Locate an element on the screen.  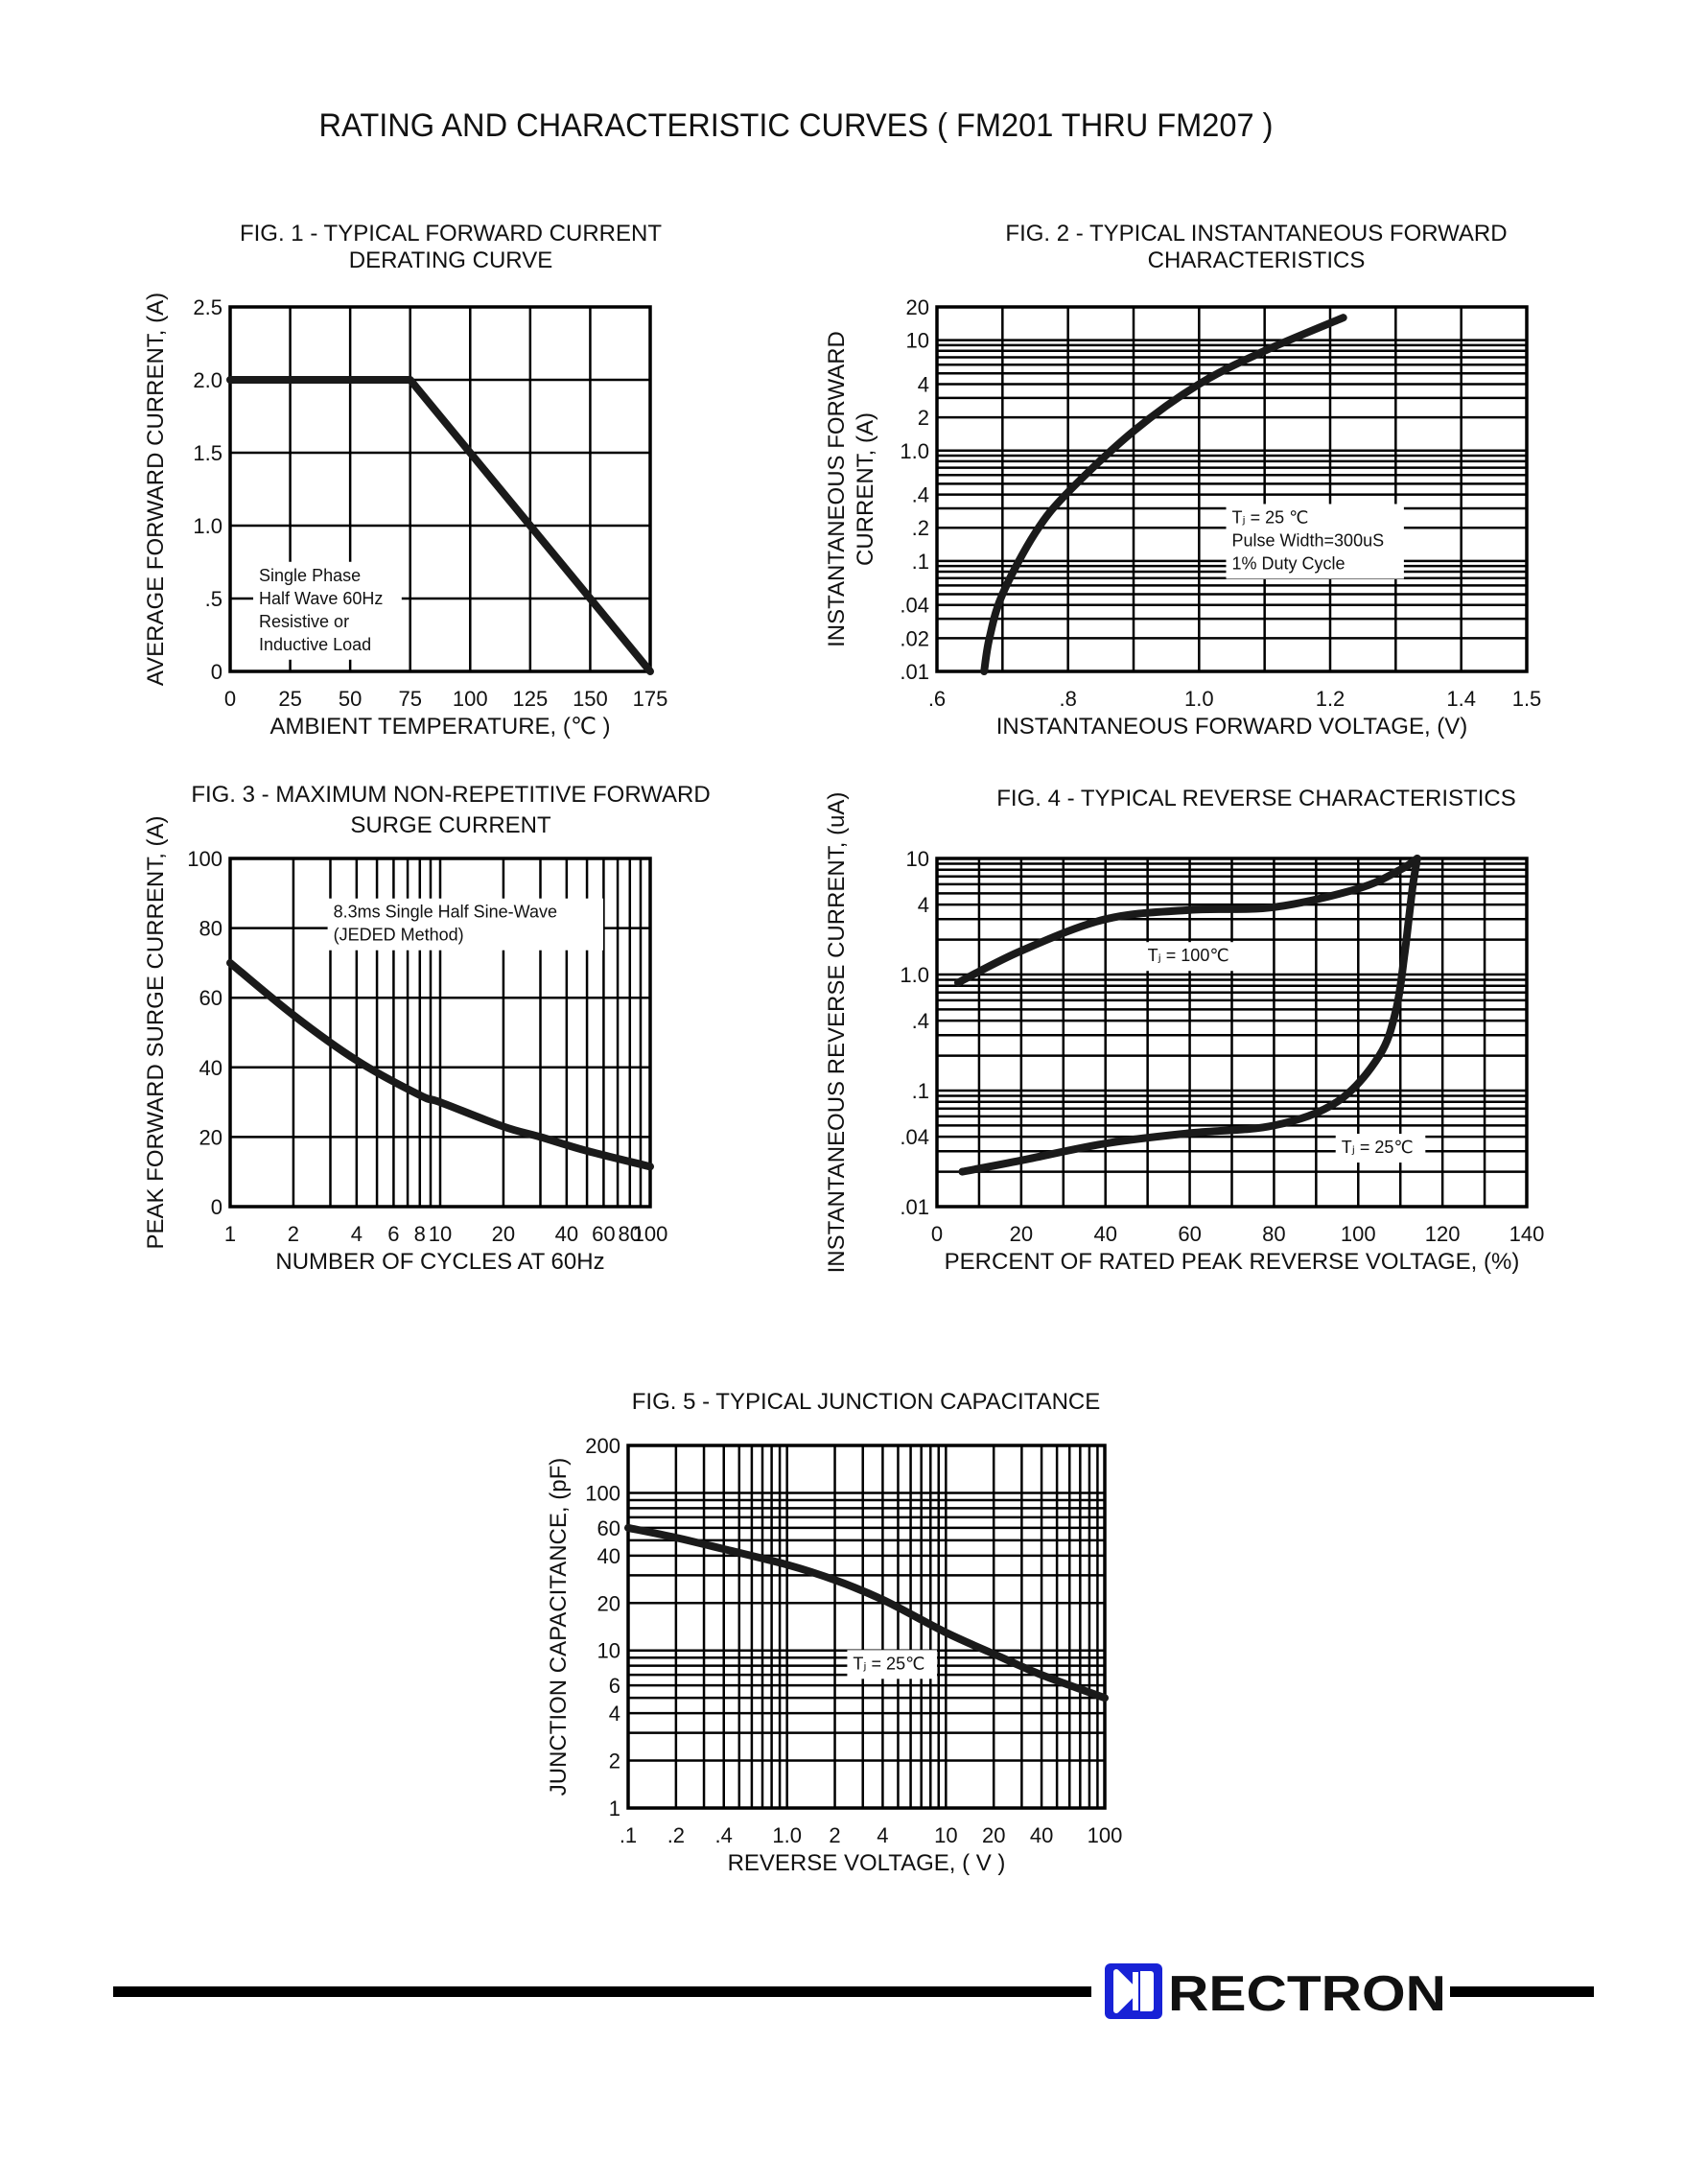
fig1-y-tick-label: 1.5 is located at coordinates (208, 453).